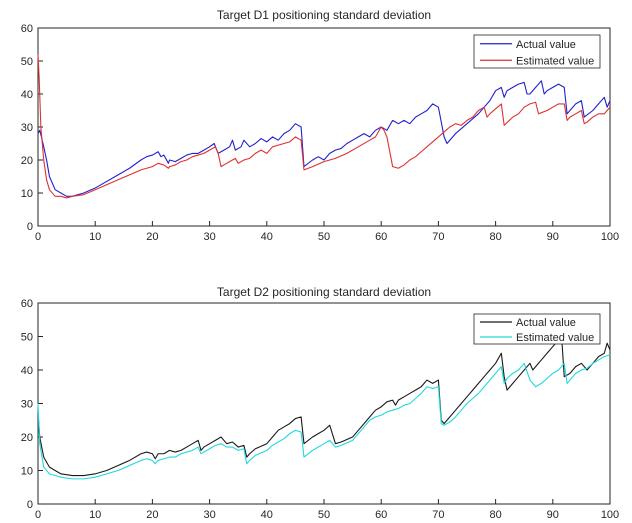 This screenshot has width=632, height=523. I want to click on chart-d1-title: Target D1 positioning standard deviation, so click(324, 15).